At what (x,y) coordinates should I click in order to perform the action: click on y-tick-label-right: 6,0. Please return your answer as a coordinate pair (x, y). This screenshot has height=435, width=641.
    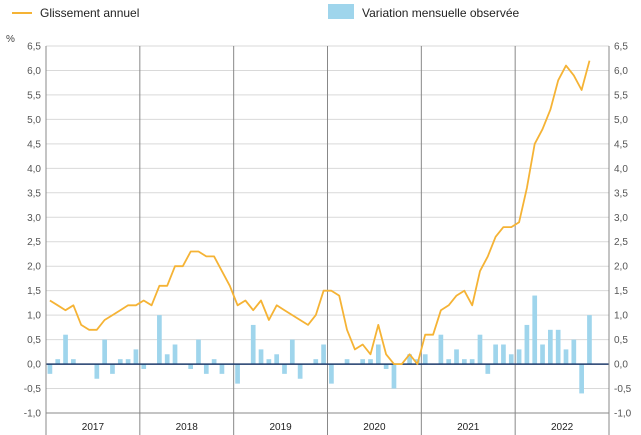
    Looking at the image, I should click on (621, 71).